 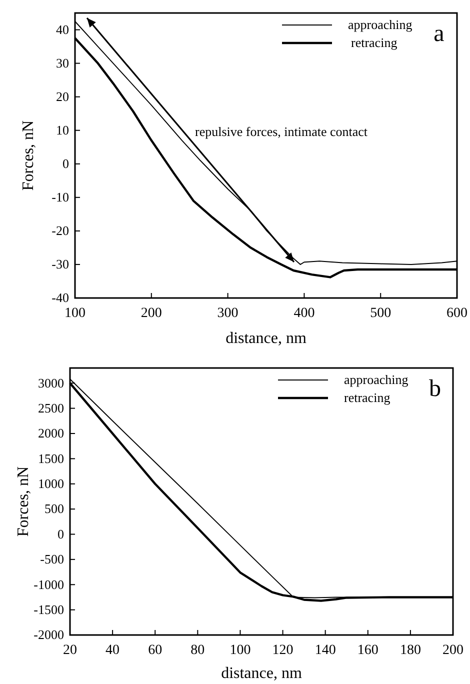 What do you see at coordinates (51, 484) in the screenshot?
I see `y-tick-label: 1000` at bounding box center [51, 484].